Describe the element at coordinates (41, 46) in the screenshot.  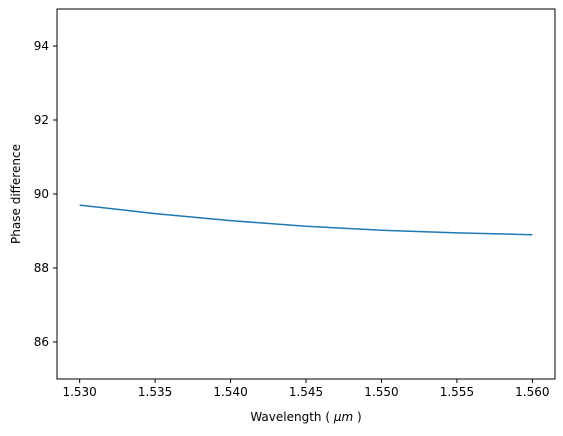
I see `y-tick-label: 94` at that location.